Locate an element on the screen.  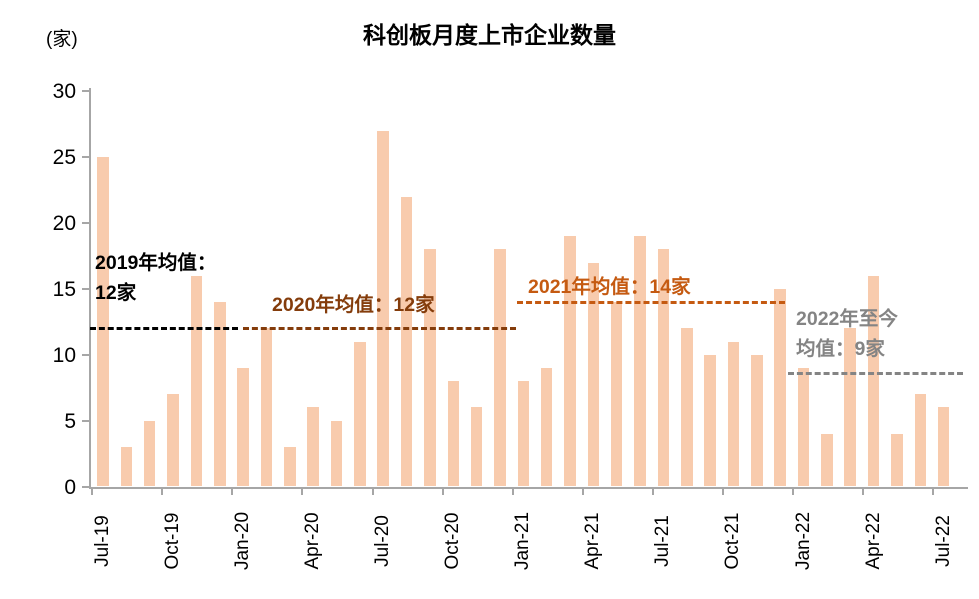
chart-title: 科创板月度上市企业数量 is located at coordinates (489, 35).